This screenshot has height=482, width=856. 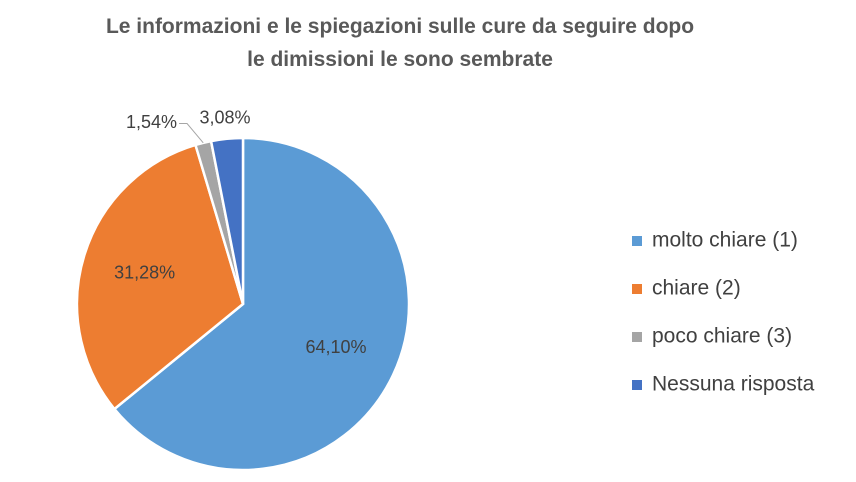 What do you see at coordinates (722, 336) in the screenshot?
I see `legend-label: poco chiare (3)` at bounding box center [722, 336].